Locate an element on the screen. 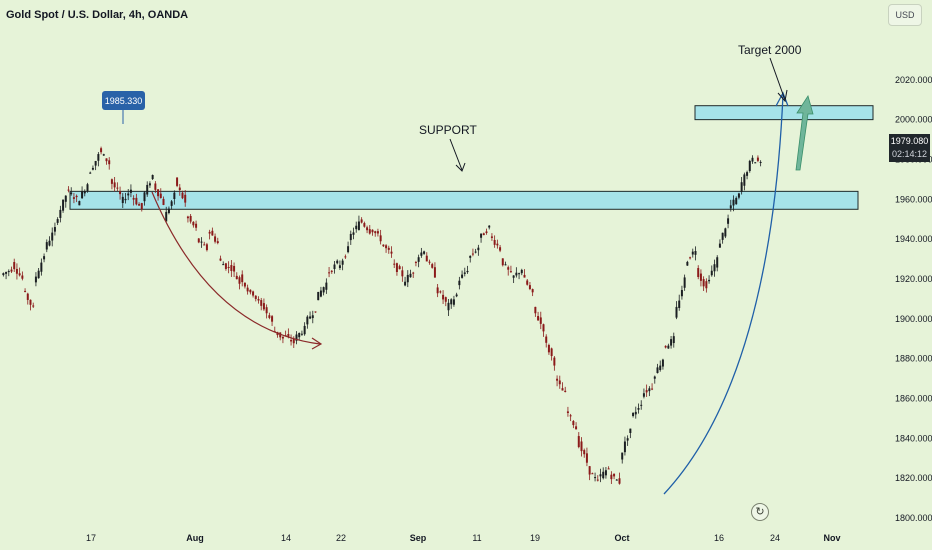 Image resolution: width=932 pixels, height=550 pixels. x-tick-label: Aug is located at coordinates (195, 538).